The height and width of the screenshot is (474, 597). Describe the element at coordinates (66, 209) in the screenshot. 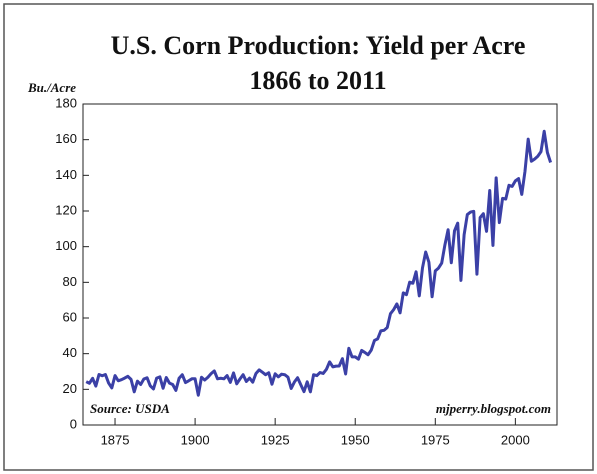

I see `y-tick-label: 120` at that location.